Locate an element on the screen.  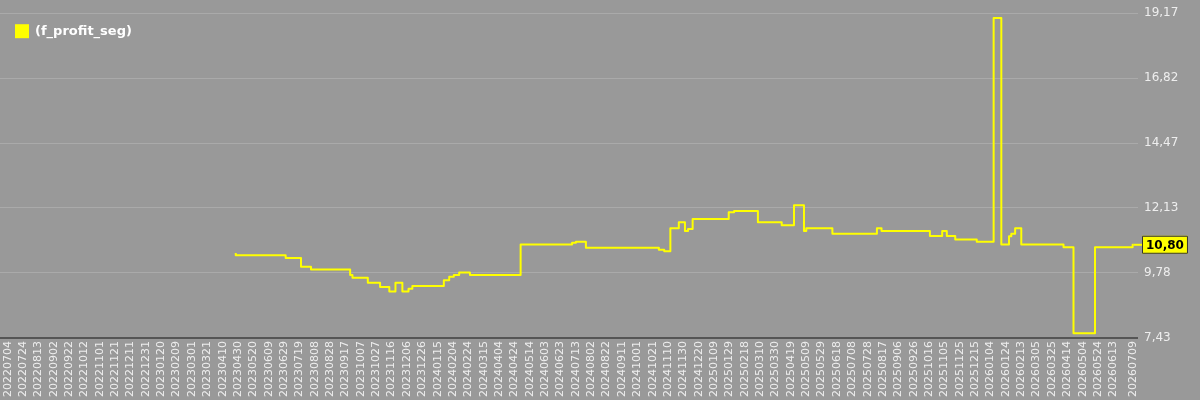
x-tick-label: 20220922 is located at coordinates (68, 369).